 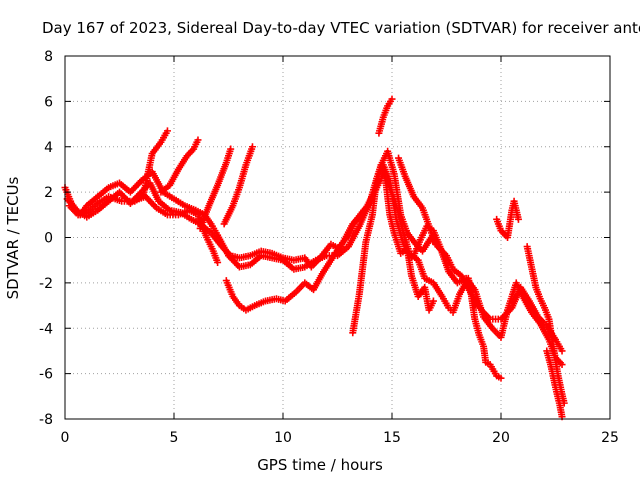 What do you see at coordinates (46, 284) in the screenshot?
I see `y-tick-label: -2` at bounding box center [46, 284].